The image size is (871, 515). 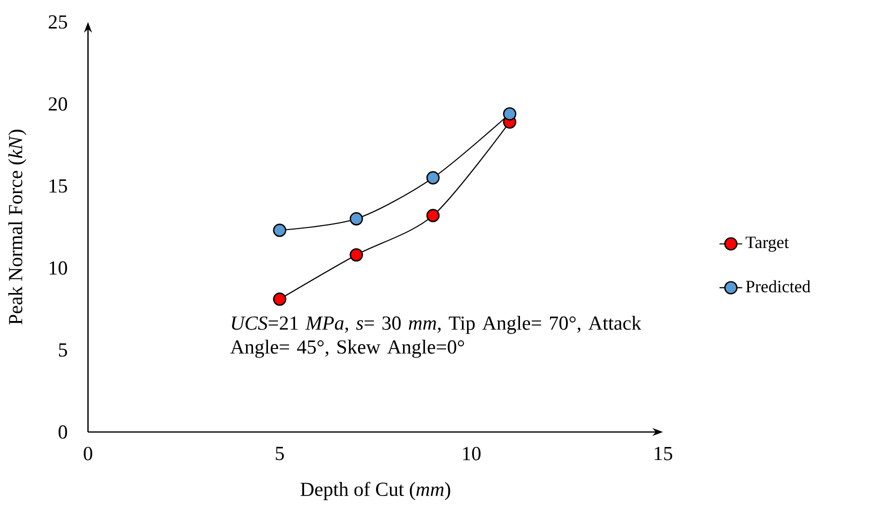 I want to click on x-tick-label: 10, so click(x=472, y=453).